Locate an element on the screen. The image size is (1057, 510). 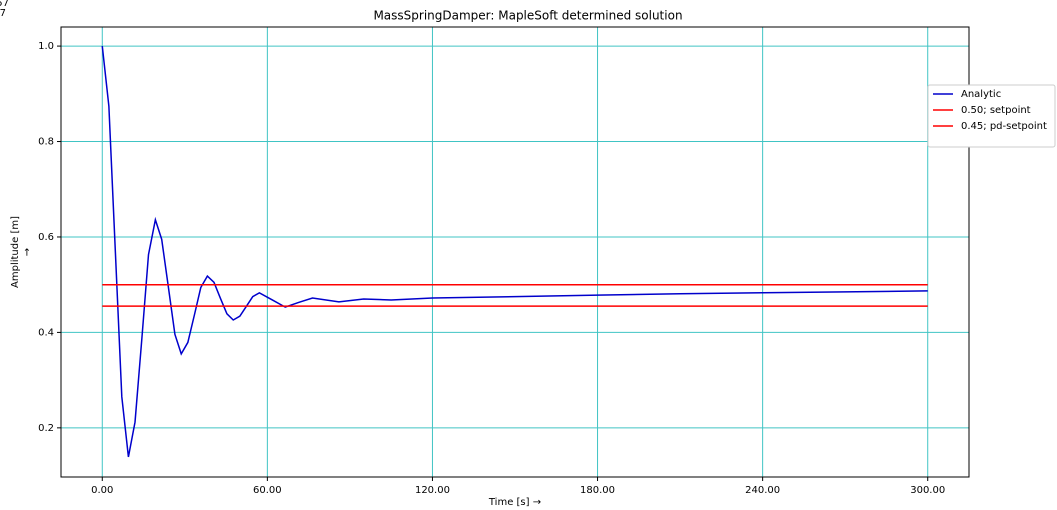
annotation: 57 is located at coordinates (4, 4).